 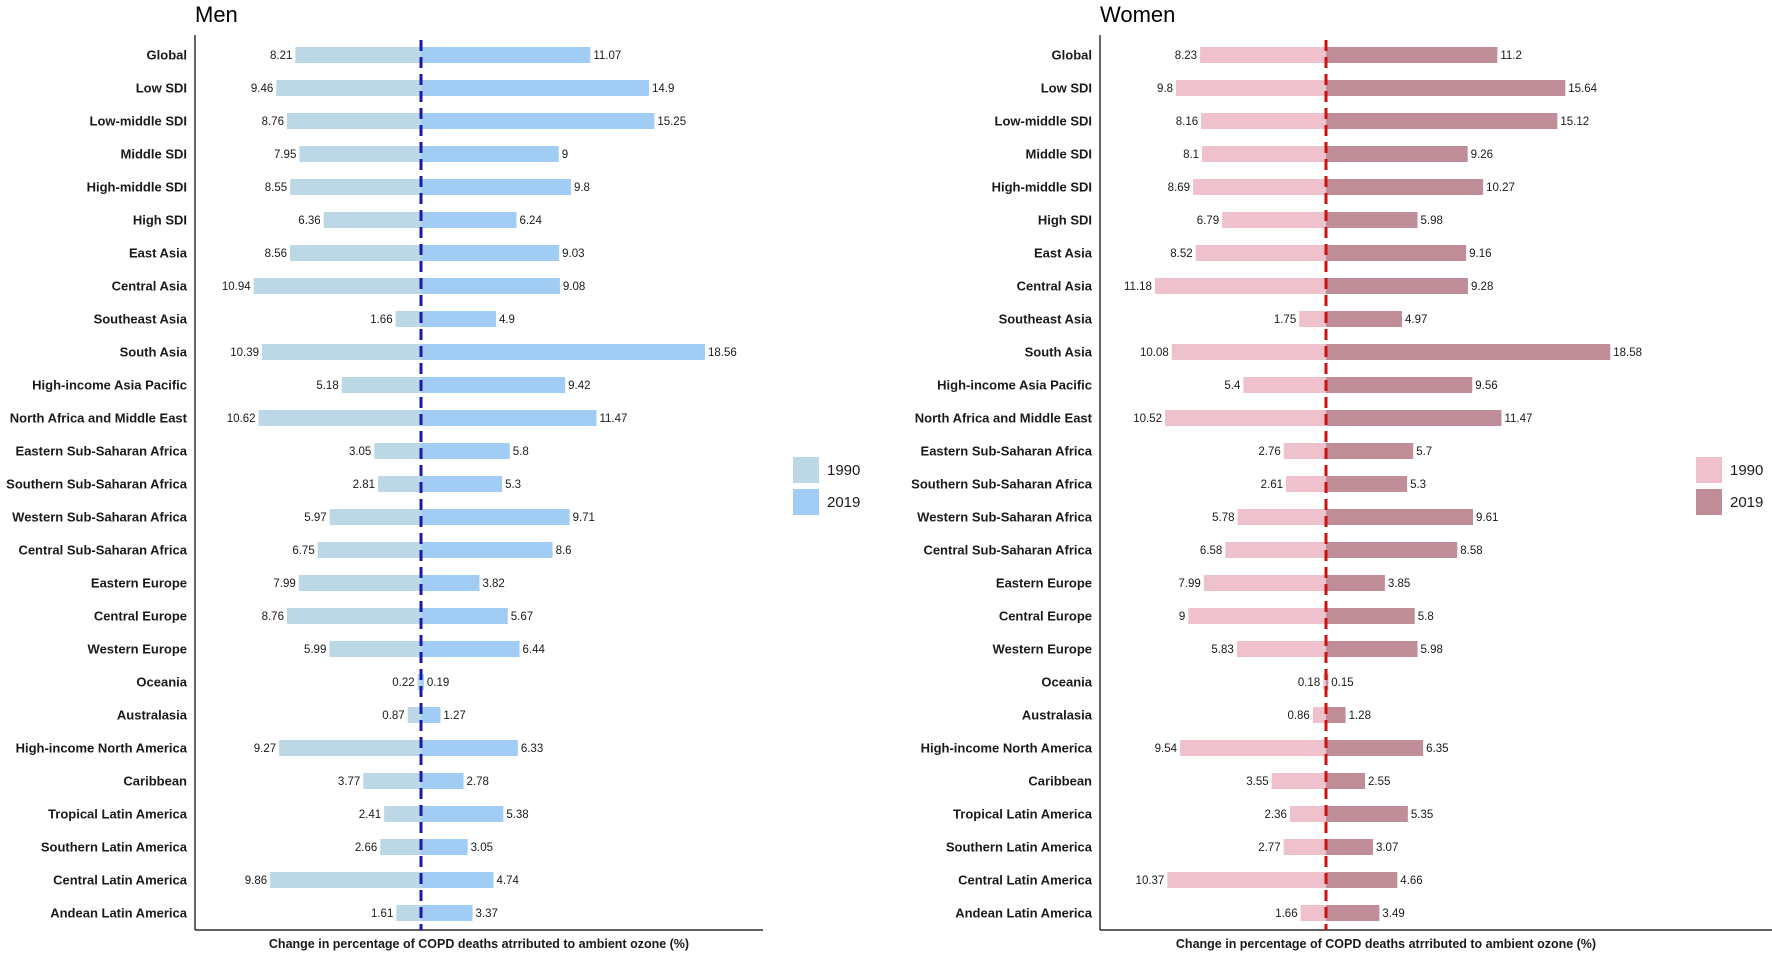 I want to click on data-label-2019: 5.67, so click(x=522, y=617).